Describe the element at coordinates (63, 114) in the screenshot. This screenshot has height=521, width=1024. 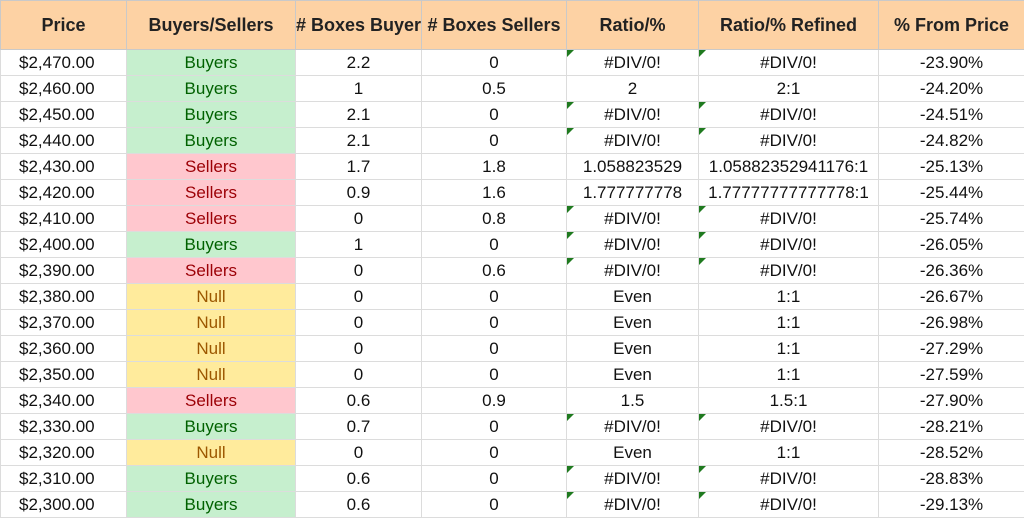
I see `price-cell: $2,450.00` at that location.